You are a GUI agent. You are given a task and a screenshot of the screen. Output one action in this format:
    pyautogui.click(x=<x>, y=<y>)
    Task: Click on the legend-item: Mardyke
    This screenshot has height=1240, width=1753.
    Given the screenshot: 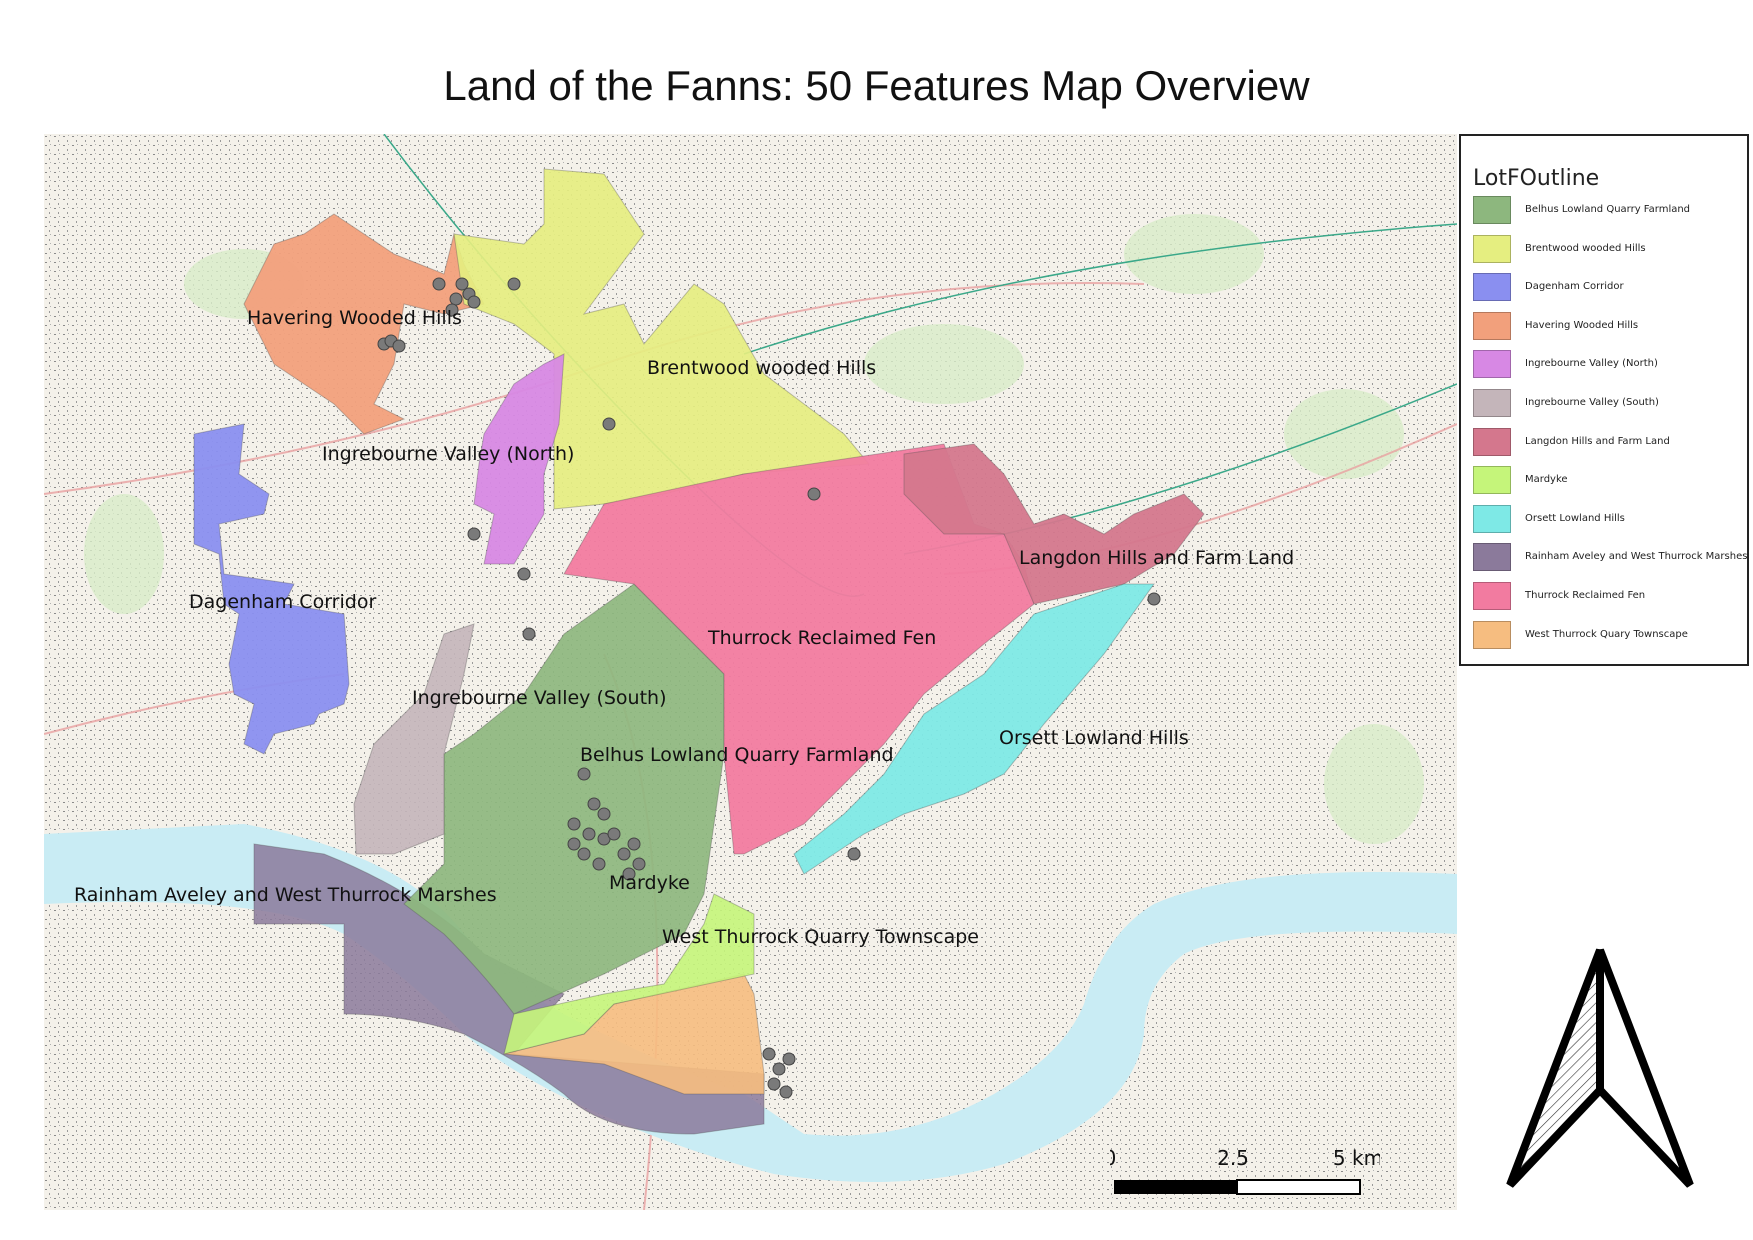 What is the action you would take?
    pyautogui.click(x=1608, y=481)
    